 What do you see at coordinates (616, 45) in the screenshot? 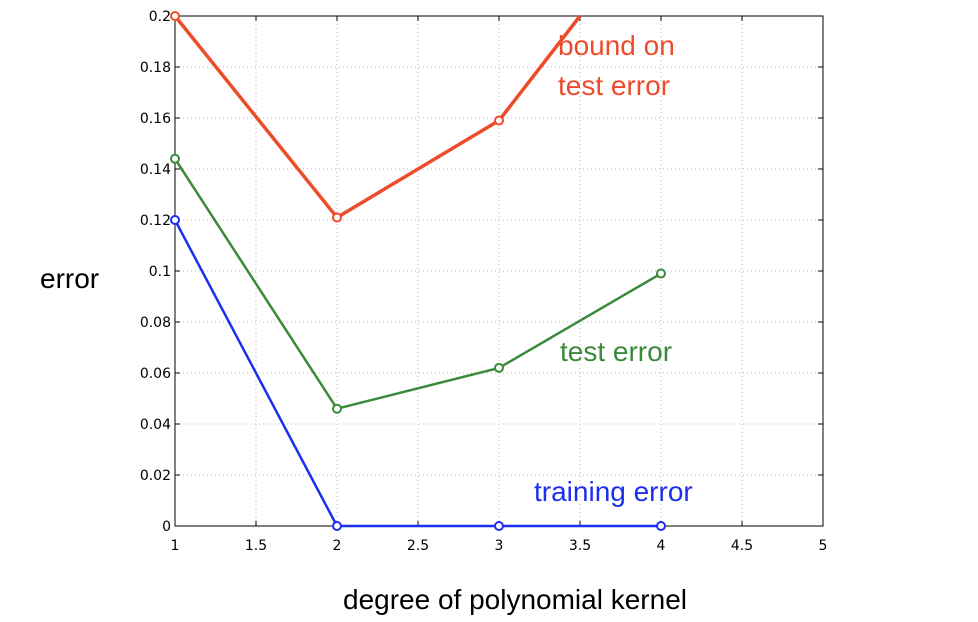
I see `bound-on-test-error-label: bound on` at bounding box center [616, 45].